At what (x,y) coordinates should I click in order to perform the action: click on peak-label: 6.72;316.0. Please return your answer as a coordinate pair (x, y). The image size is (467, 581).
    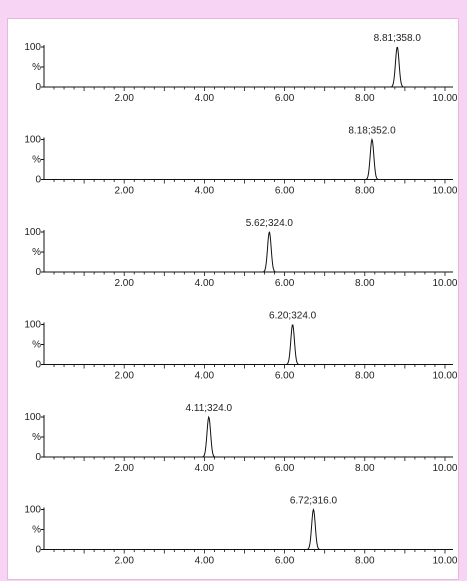
    Looking at the image, I should click on (314, 501).